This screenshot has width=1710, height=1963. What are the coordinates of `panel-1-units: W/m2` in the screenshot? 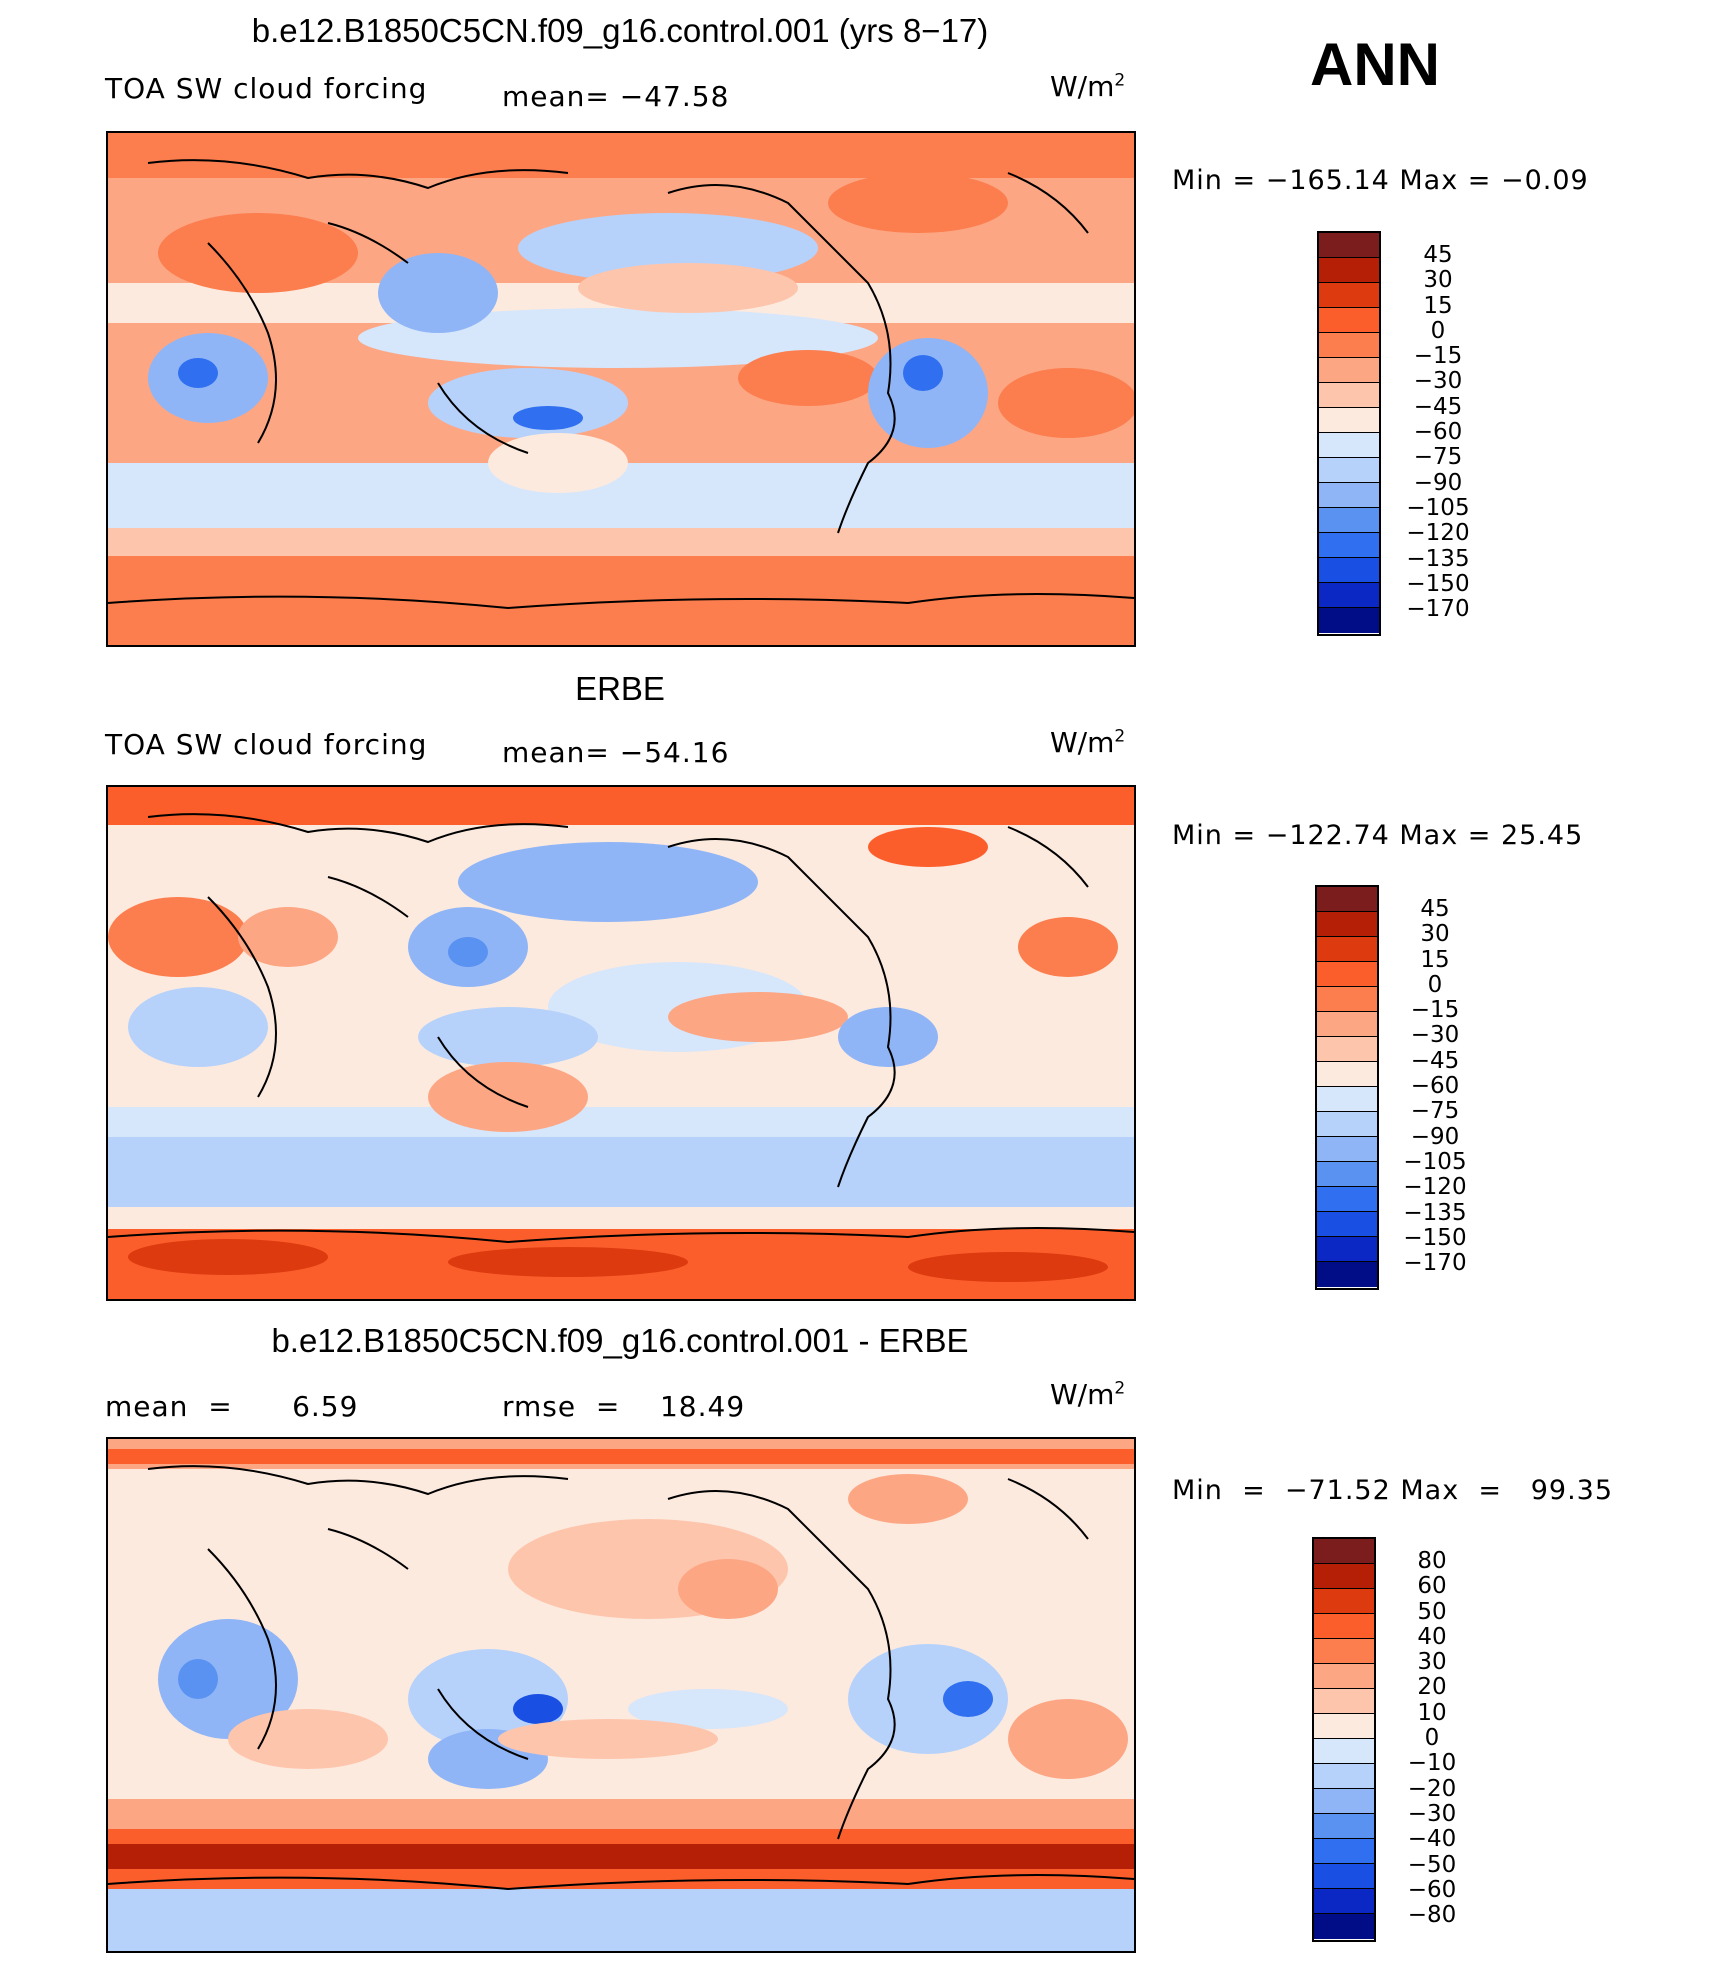 It's located at (1088, 86).